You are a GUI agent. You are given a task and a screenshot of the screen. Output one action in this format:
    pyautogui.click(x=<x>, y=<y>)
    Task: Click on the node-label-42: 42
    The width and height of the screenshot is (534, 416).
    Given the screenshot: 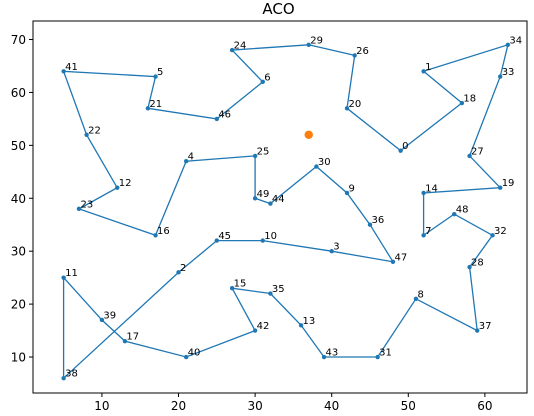 What is the action you would take?
    pyautogui.click(x=263, y=326)
    